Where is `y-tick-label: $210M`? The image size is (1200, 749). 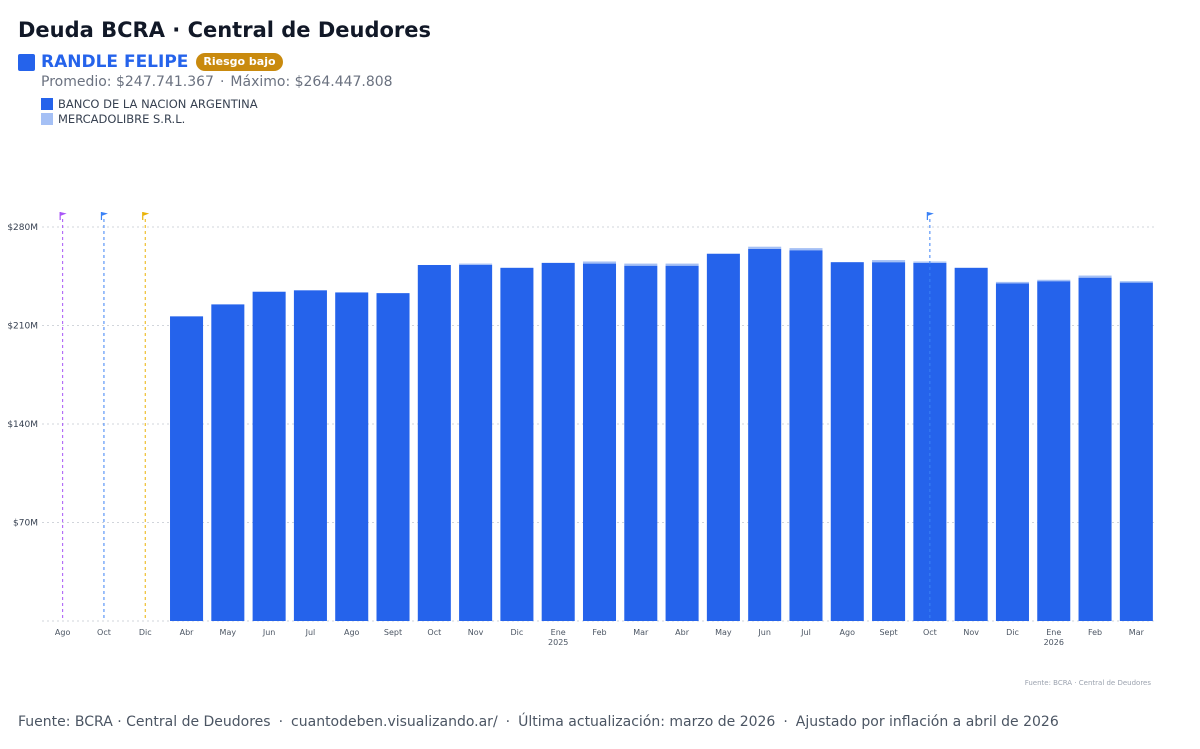 y-tick-label: $210M is located at coordinates (22, 327).